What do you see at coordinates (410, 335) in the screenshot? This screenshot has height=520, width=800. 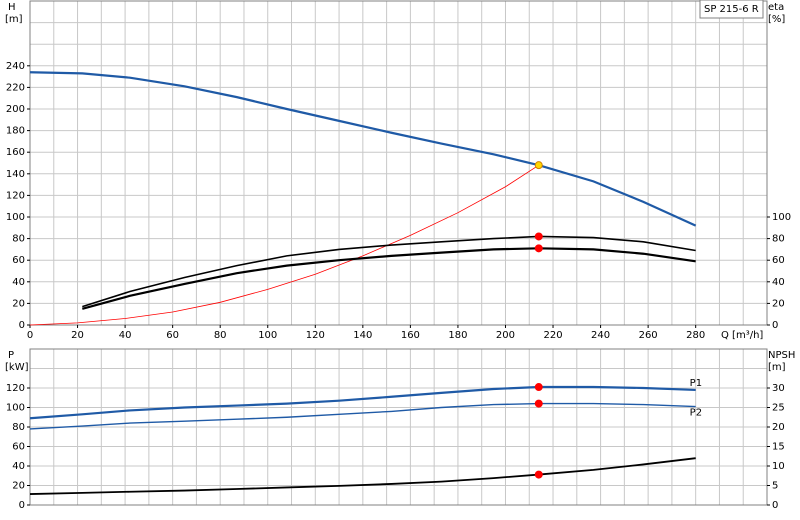 I see `x-tick-label: 160` at bounding box center [410, 335].